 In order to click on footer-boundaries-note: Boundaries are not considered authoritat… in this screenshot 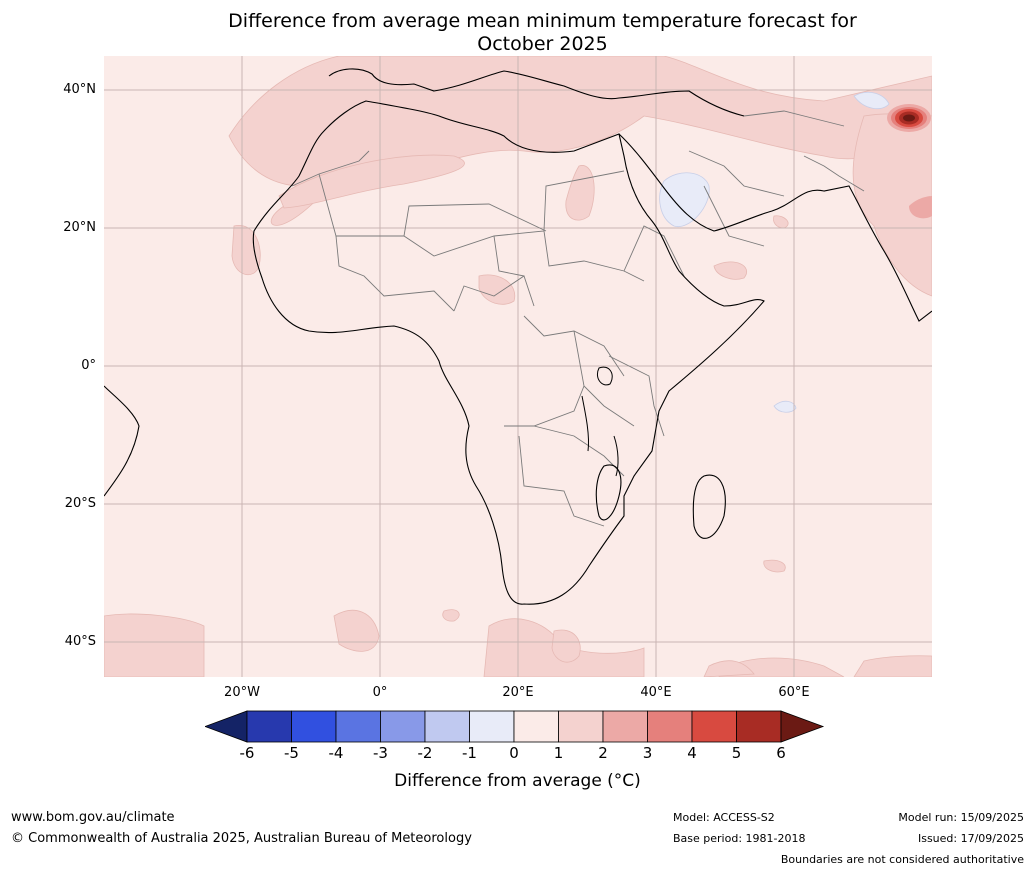, I will do `click(902, 859)`.